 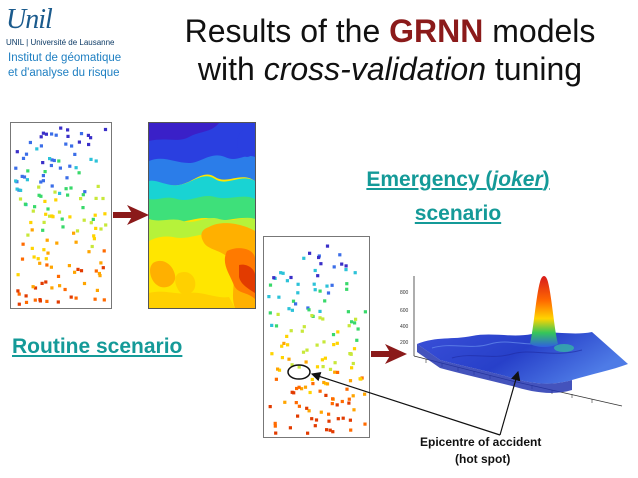 I want to click on title-text: Results of the, so click(x=287, y=31).